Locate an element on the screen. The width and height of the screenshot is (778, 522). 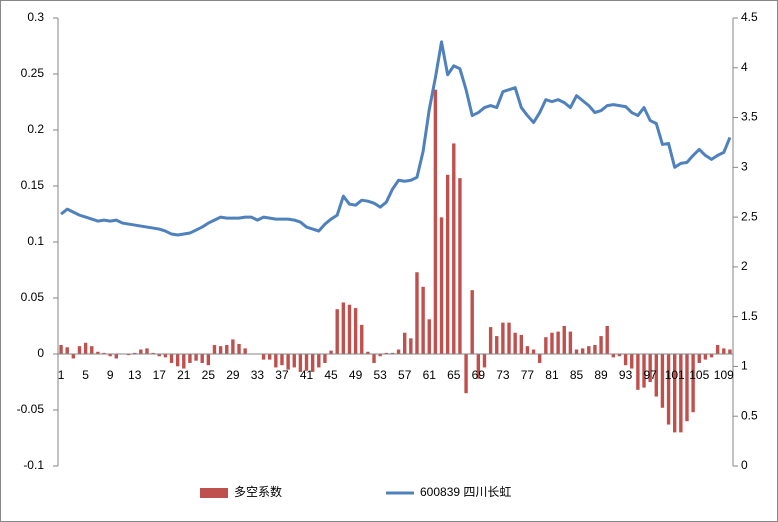
y-tick-label: 0.1 is located at coordinates (35, 241).